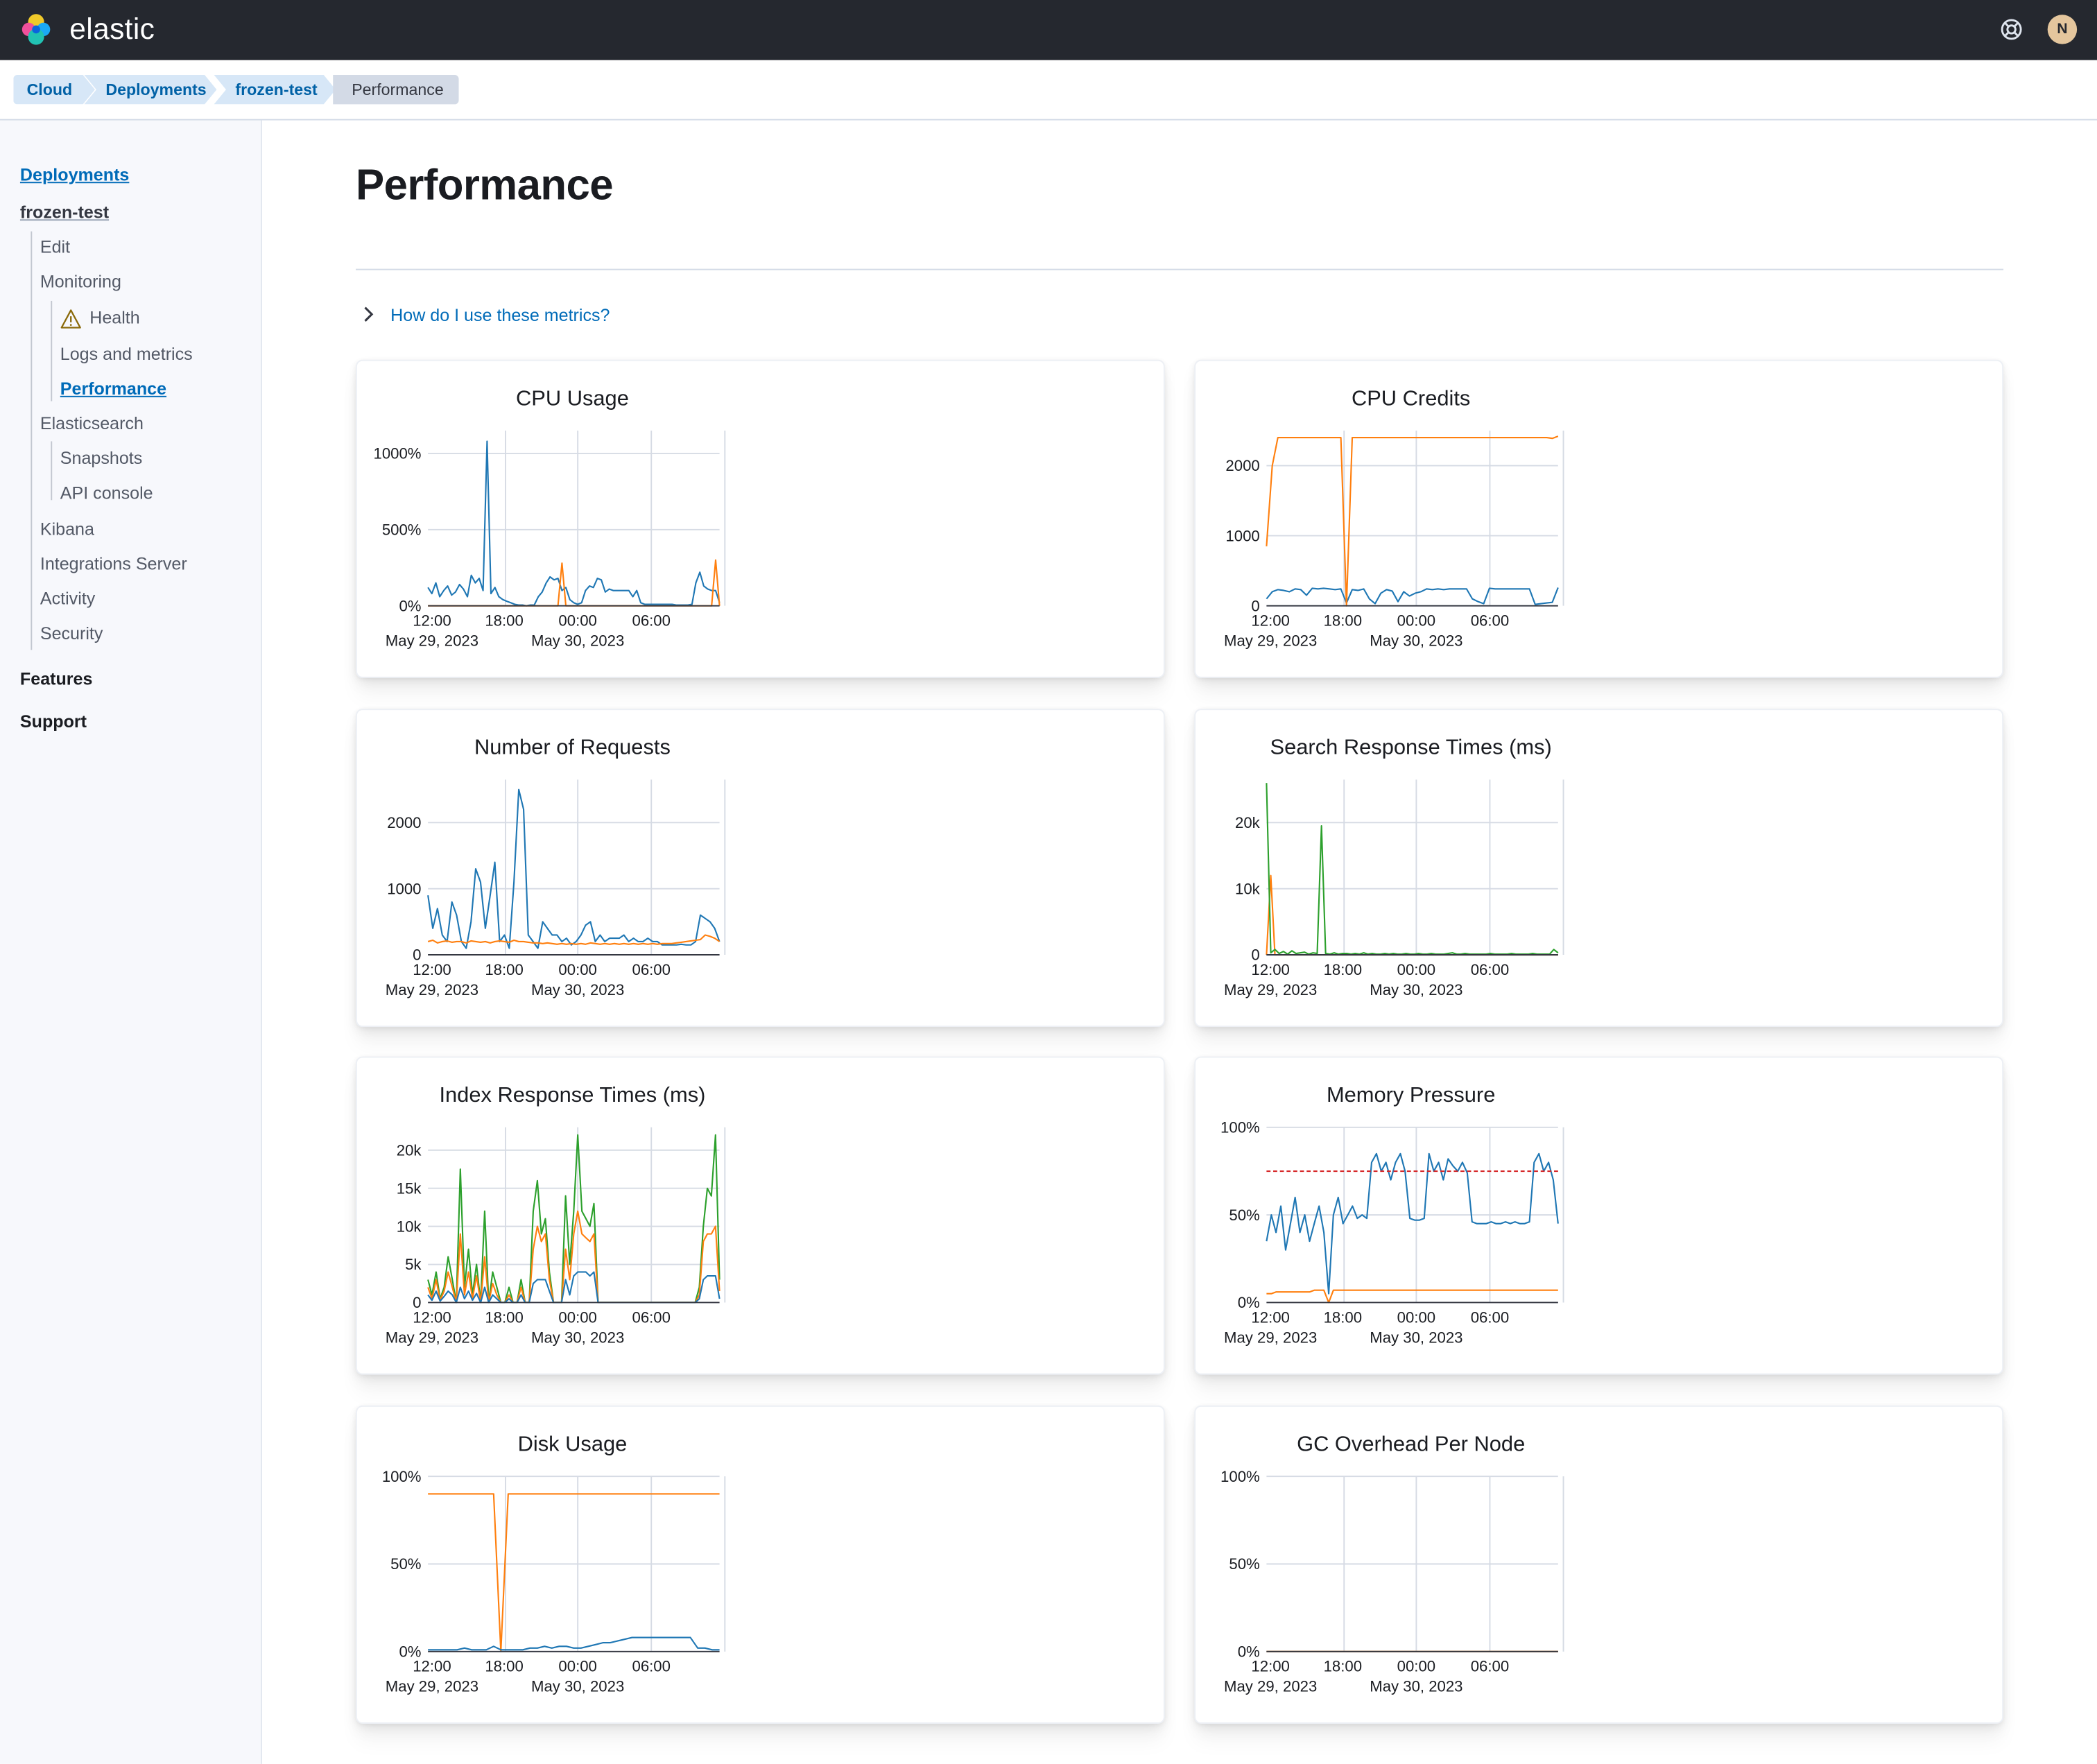 The width and height of the screenshot is (2097, 1764). Describe the element at coordinates (151, 90) in the screenshot. I see `breadcrumb-deployments: Deployments` at that location.